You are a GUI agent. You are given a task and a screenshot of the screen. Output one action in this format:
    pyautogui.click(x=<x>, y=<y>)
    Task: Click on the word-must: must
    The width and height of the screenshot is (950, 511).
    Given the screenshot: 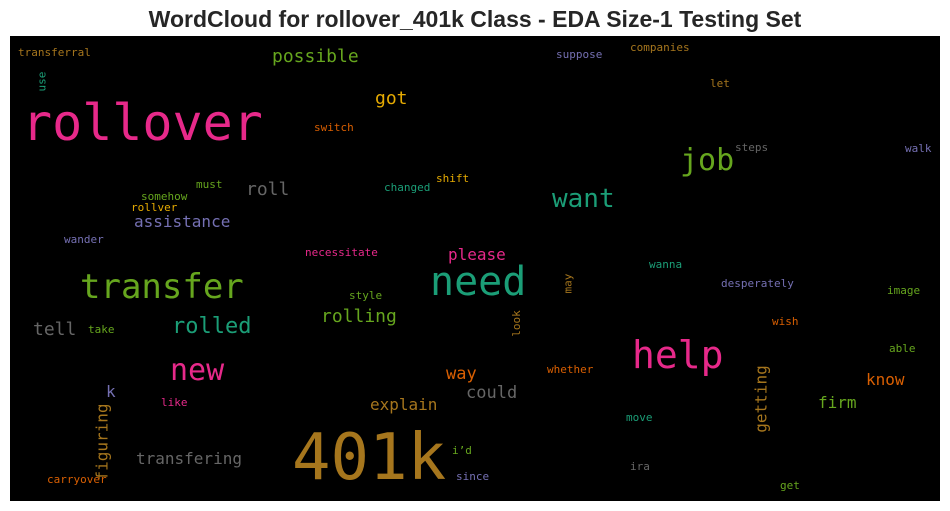 What is the action you would take?
    pyautogui.click(x=209, y=184)
    